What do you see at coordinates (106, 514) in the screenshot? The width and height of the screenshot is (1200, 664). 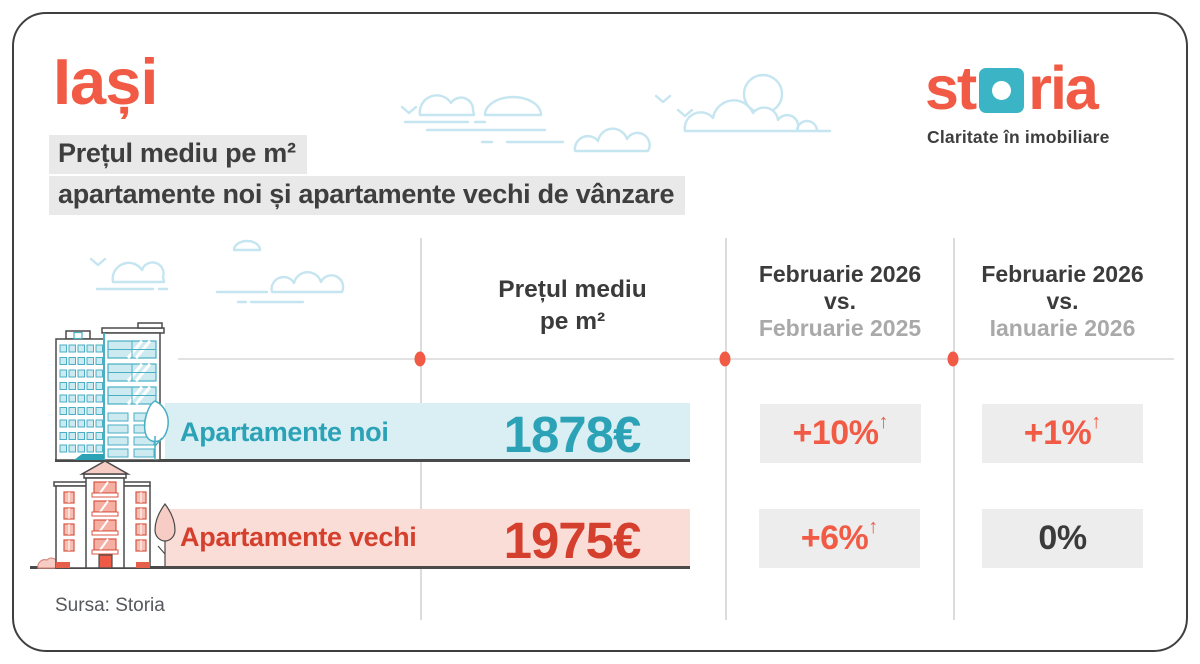 I see `old-building-illustration` at bounding box center [106, 514].